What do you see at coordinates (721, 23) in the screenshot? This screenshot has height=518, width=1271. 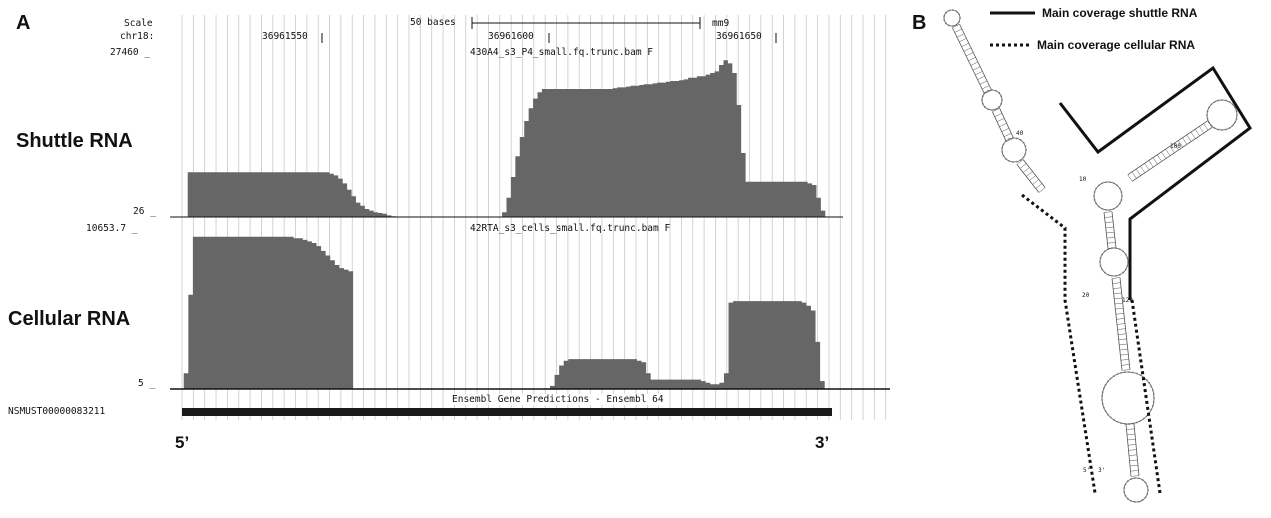 I see `assembly-label: mm9` at bounding box center [721, 23].